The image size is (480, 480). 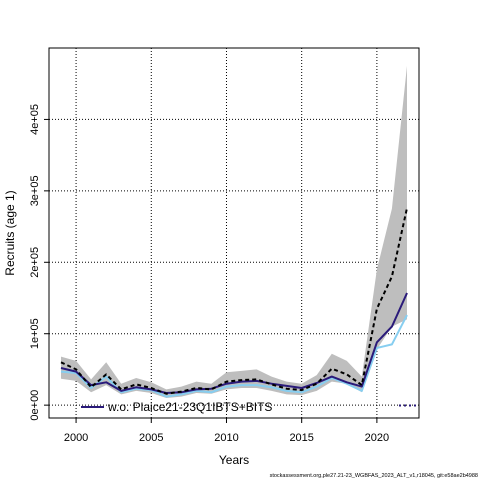 What do you see at coordinates (76, 438) in the screenshot?
I see `x-tick-label-0: 2000` at bounding box center [76, 438].